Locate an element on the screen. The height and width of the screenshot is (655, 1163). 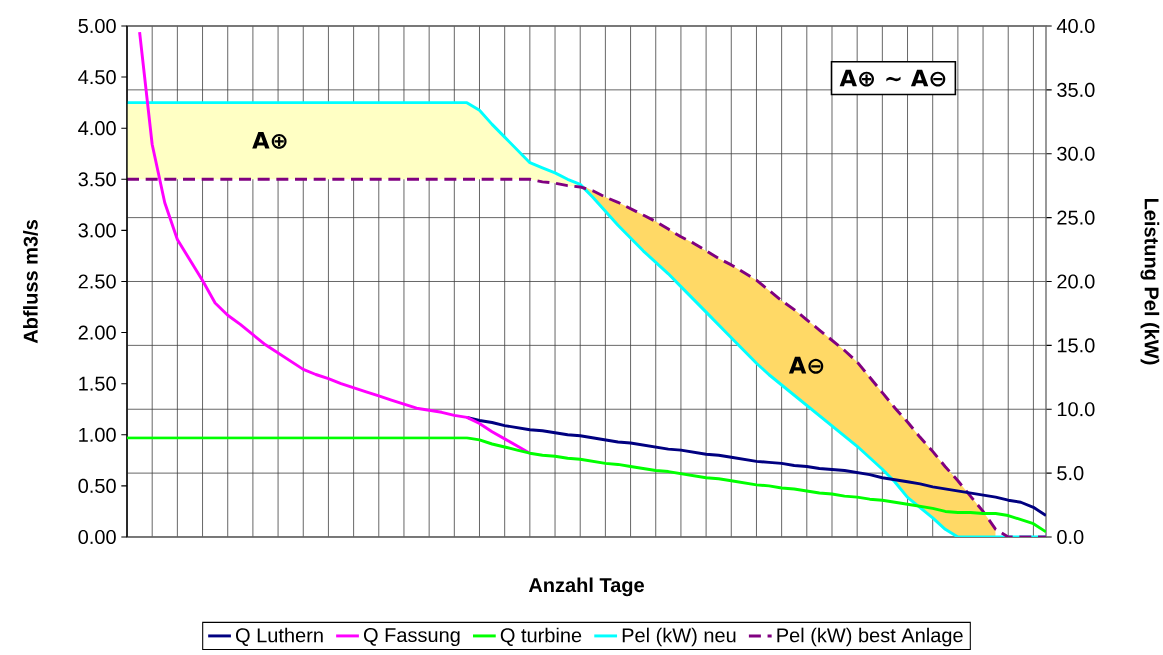
legend-label: Pel (kW) neu is located at coordinates (679, 637).